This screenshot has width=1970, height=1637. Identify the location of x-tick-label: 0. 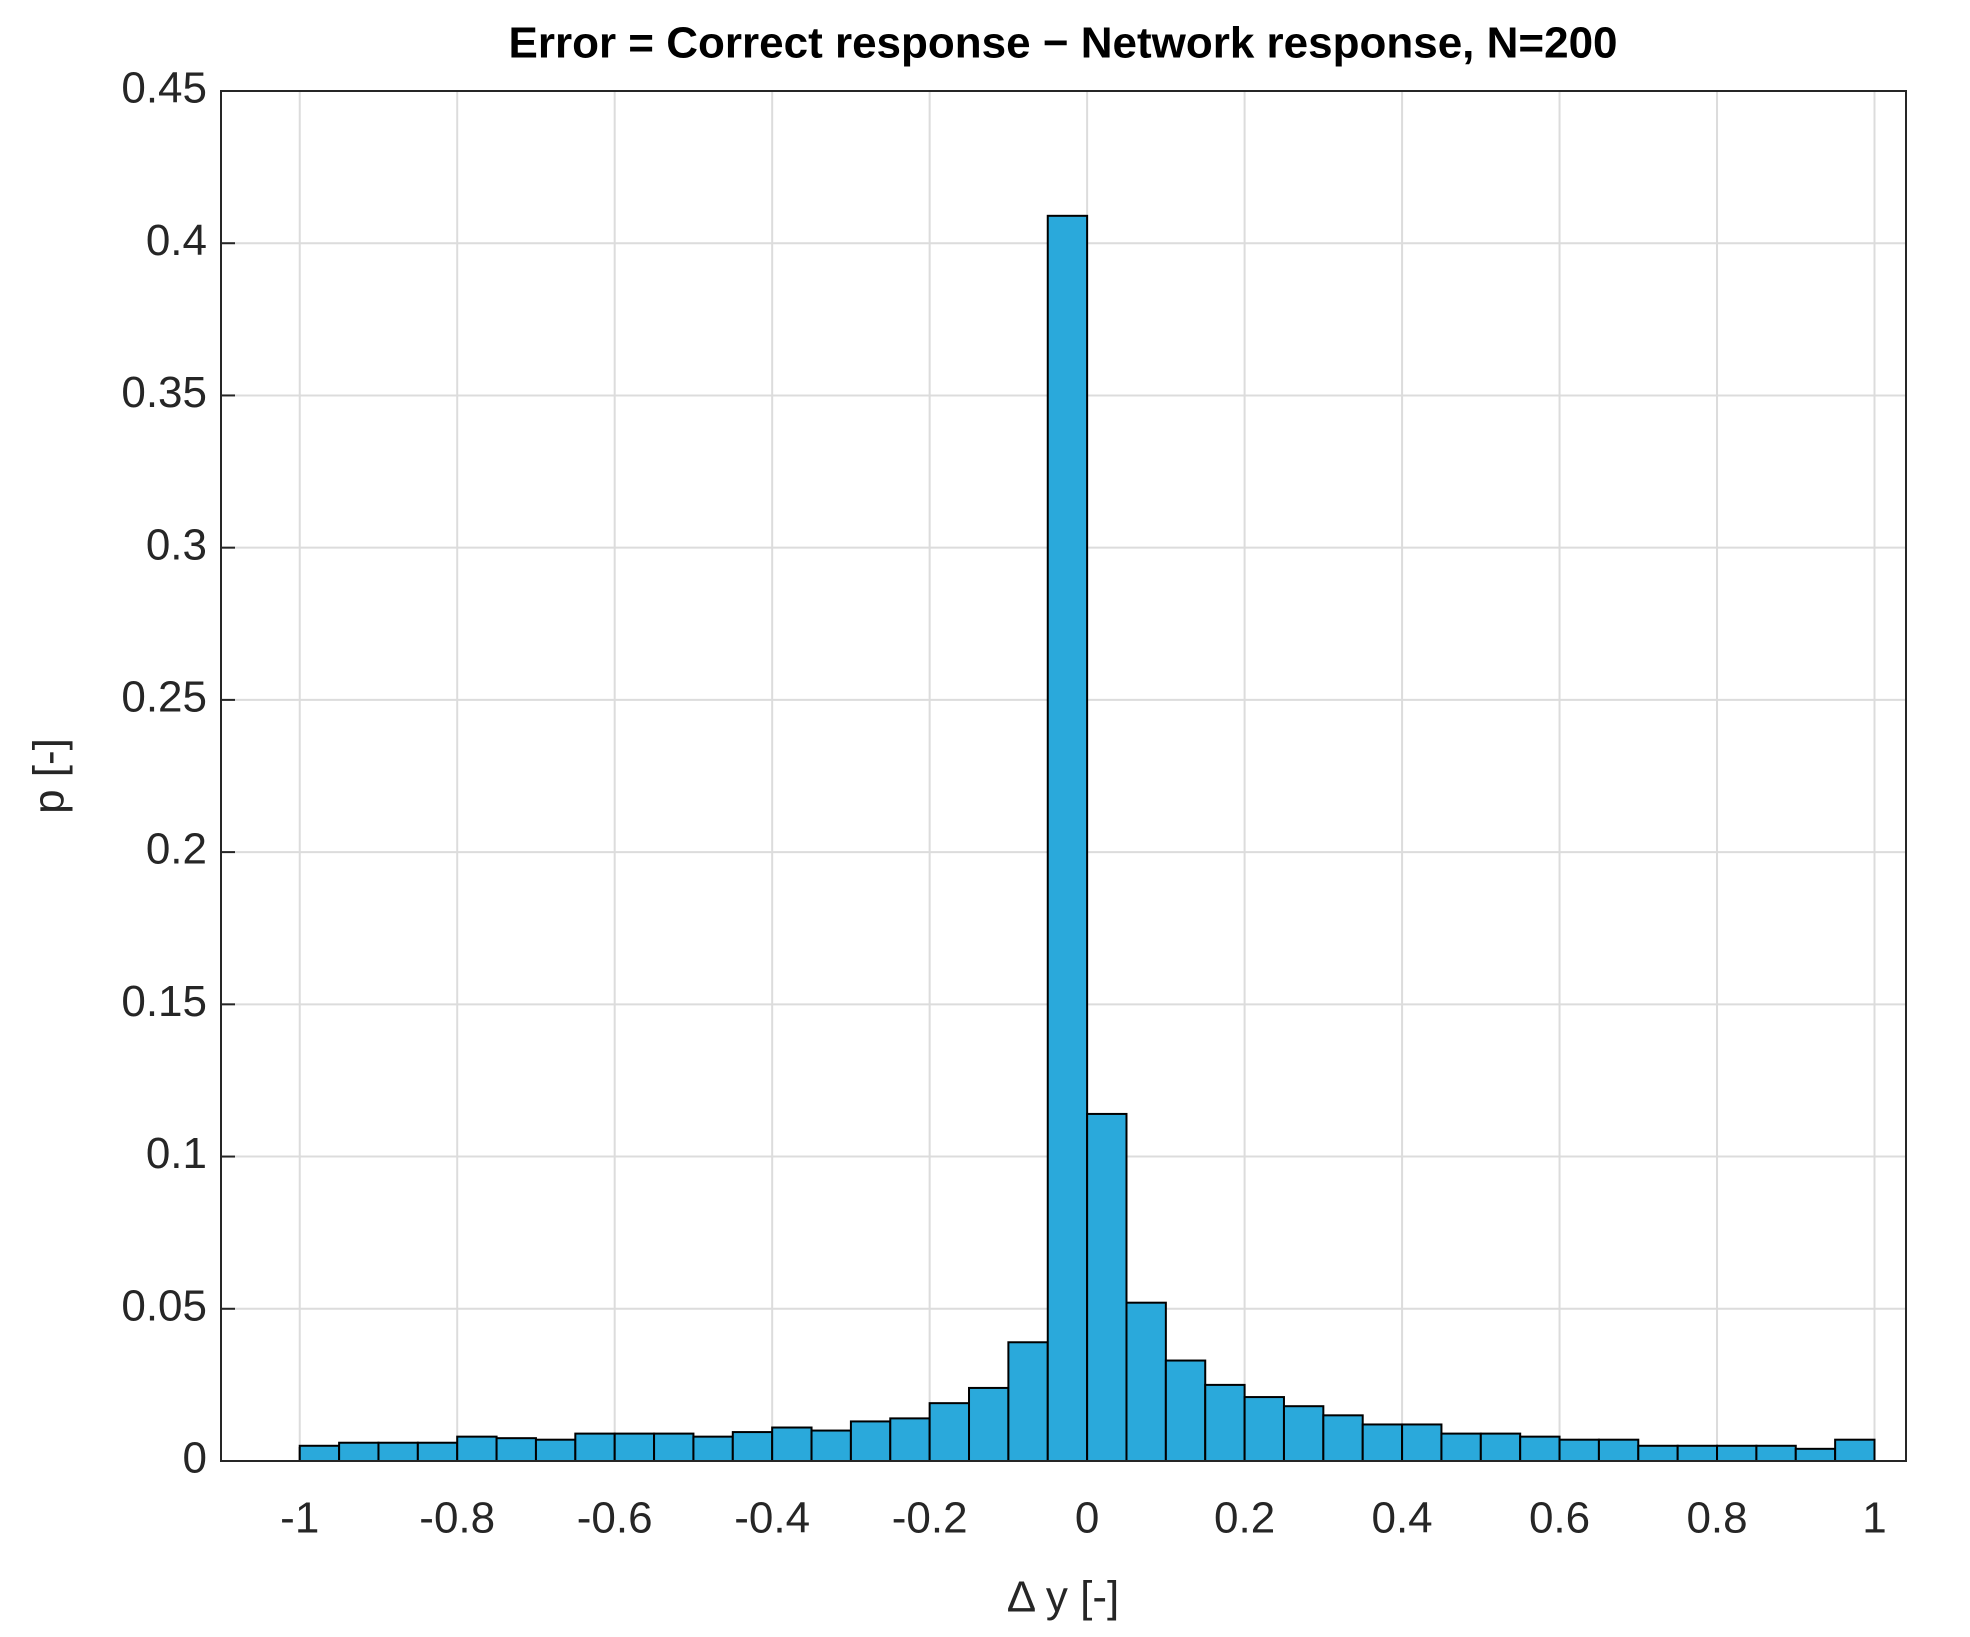
(1087, 1518).